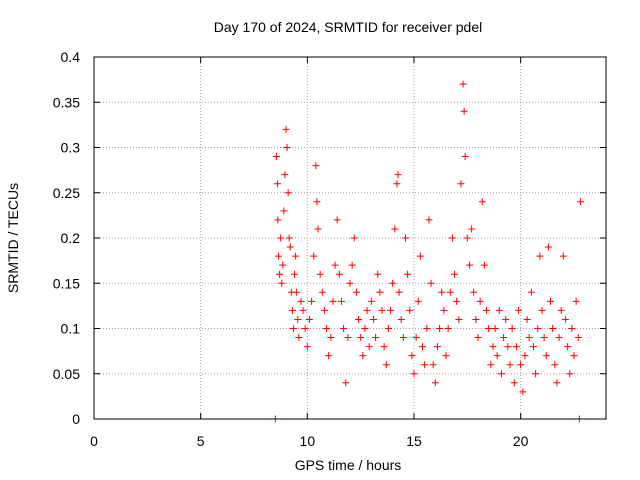 This screenshot has width=640, height=480. What do you see at coordinates (76, 419) in the screenshot?
I see `y-tick-label: 0` at bounding box center [76, 419].